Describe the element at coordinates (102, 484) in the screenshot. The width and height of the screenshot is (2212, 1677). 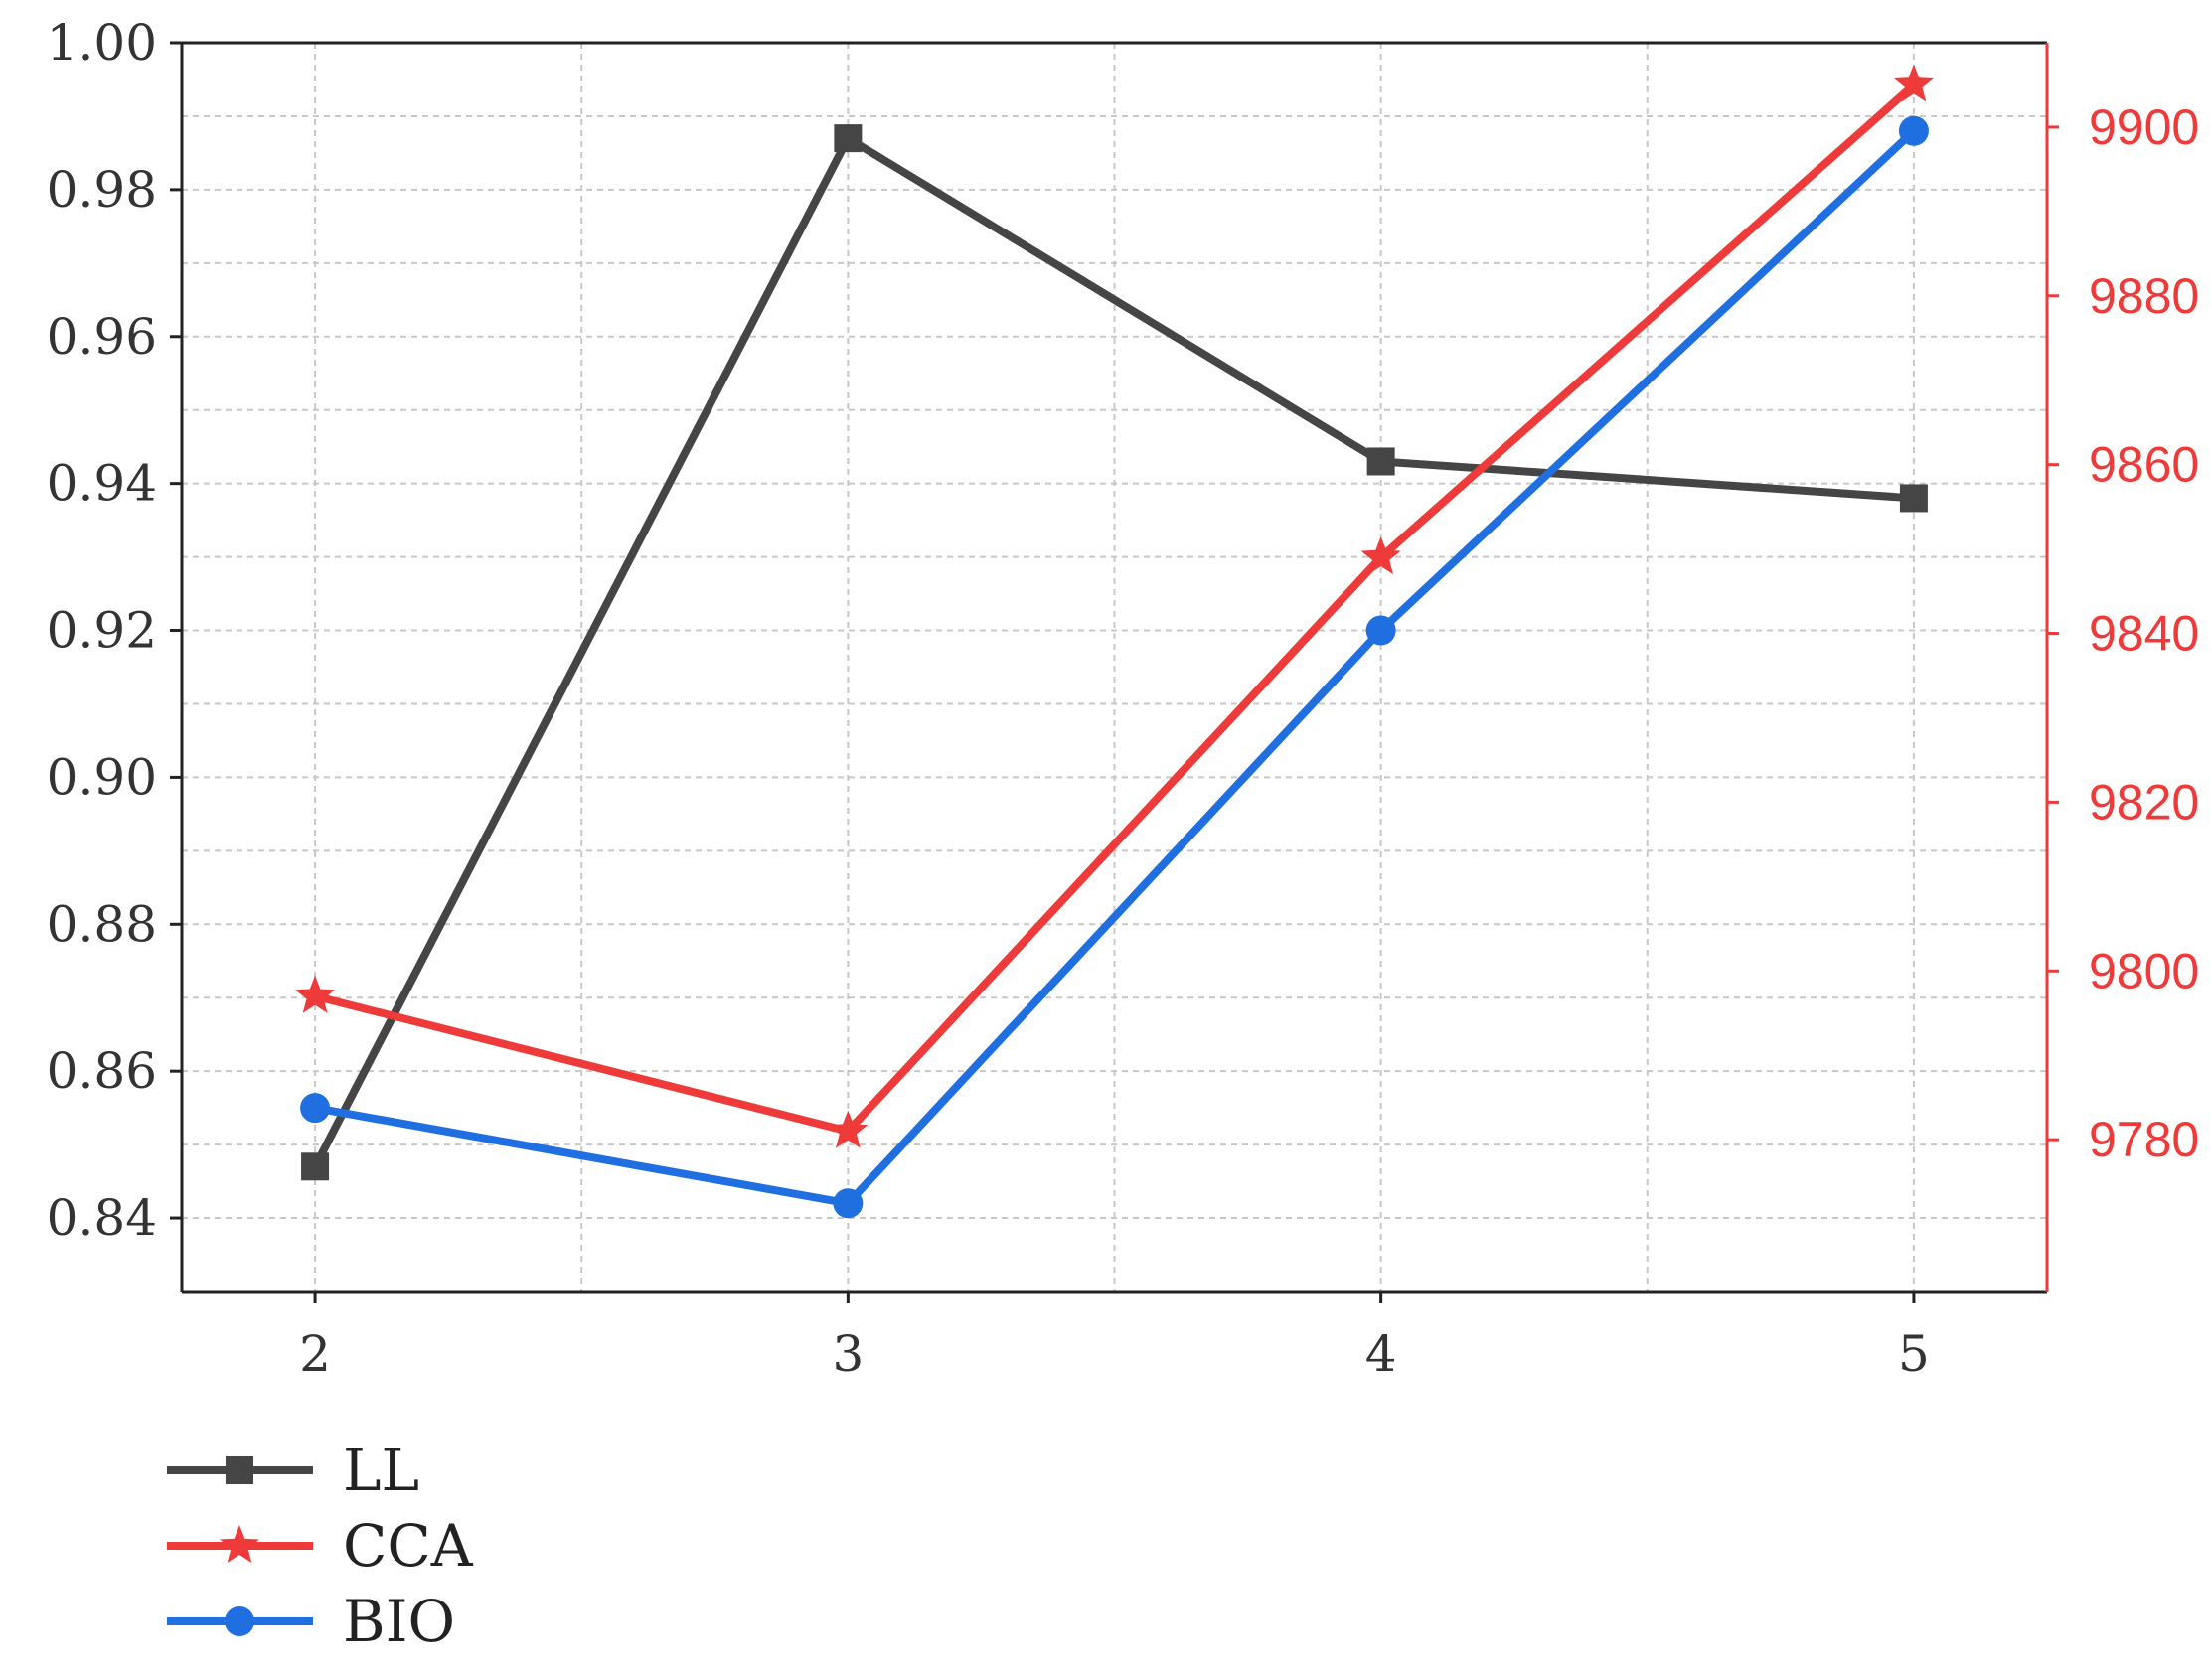
I see `y-tick-label: 0.94` at that location.